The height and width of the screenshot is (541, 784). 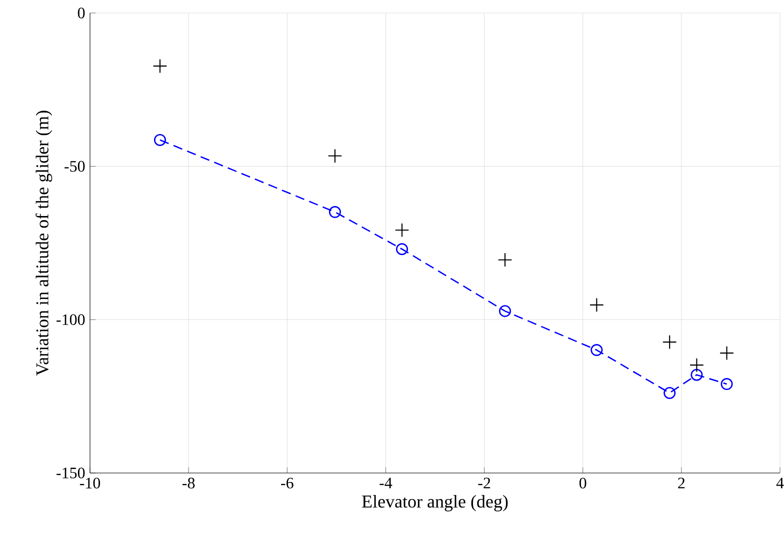 What do you see at coordinates (287, 483) in the screenshot?
I see `x-tick-label: -6` at bounding box center [287, 483].